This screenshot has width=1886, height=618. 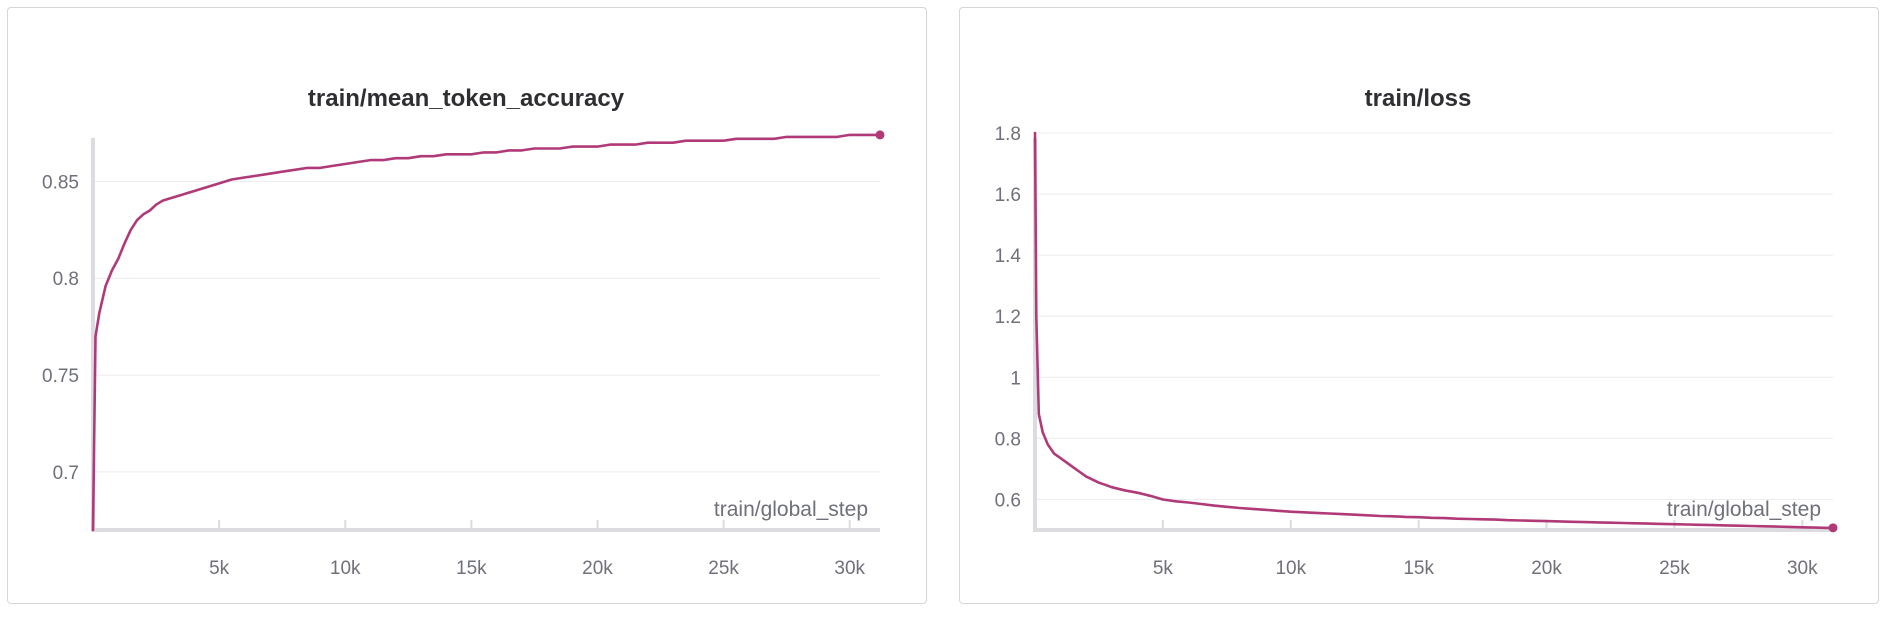 What do you see at coordinates (60, 182) in the screenshot?
I see `accuracy-y-tick-label: 0.85` at bounding box center [60, 182].